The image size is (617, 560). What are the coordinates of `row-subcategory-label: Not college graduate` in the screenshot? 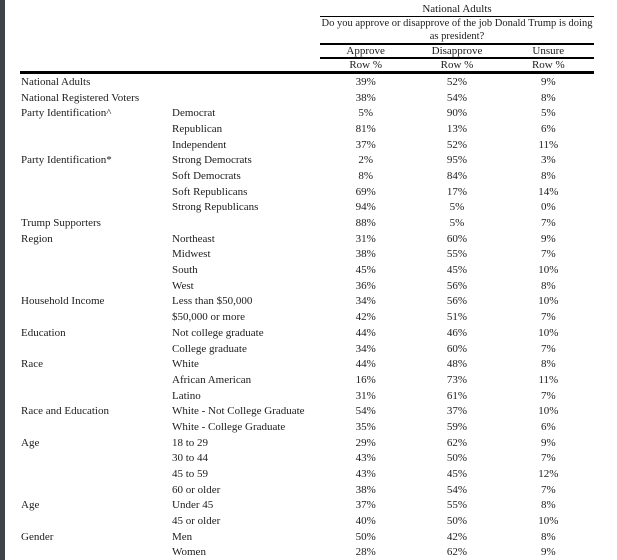 It's located at (218, 332).